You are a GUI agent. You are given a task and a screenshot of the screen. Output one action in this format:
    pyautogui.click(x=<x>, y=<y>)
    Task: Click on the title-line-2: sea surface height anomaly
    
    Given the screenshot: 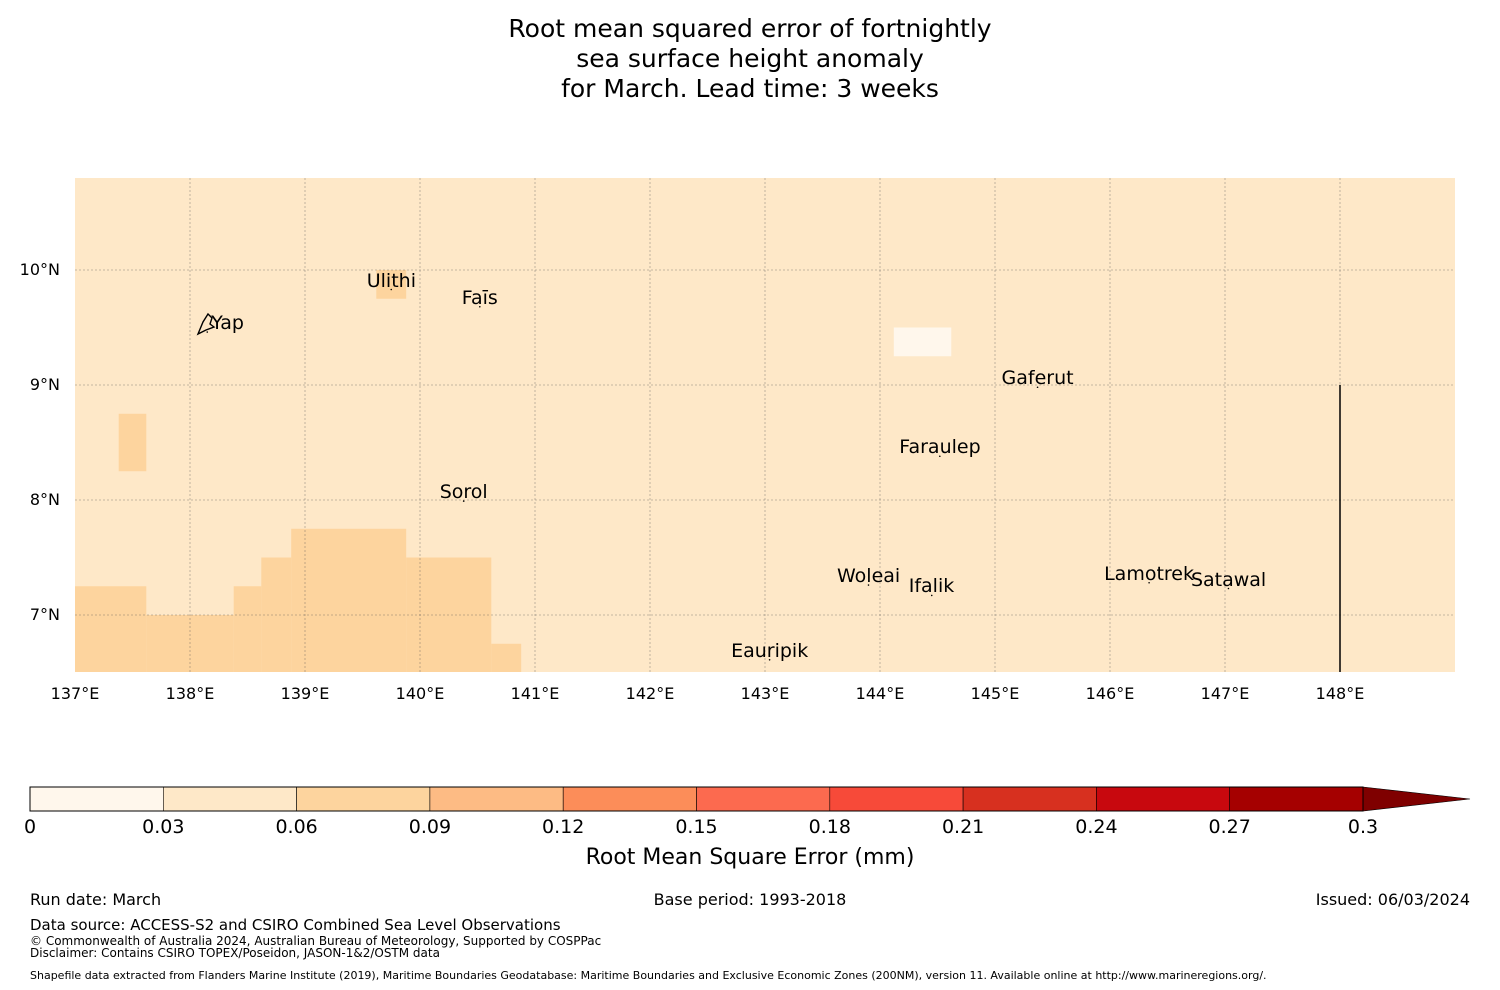 What is the action you would take?
    pyautogui.click(x=750, y=58)
    